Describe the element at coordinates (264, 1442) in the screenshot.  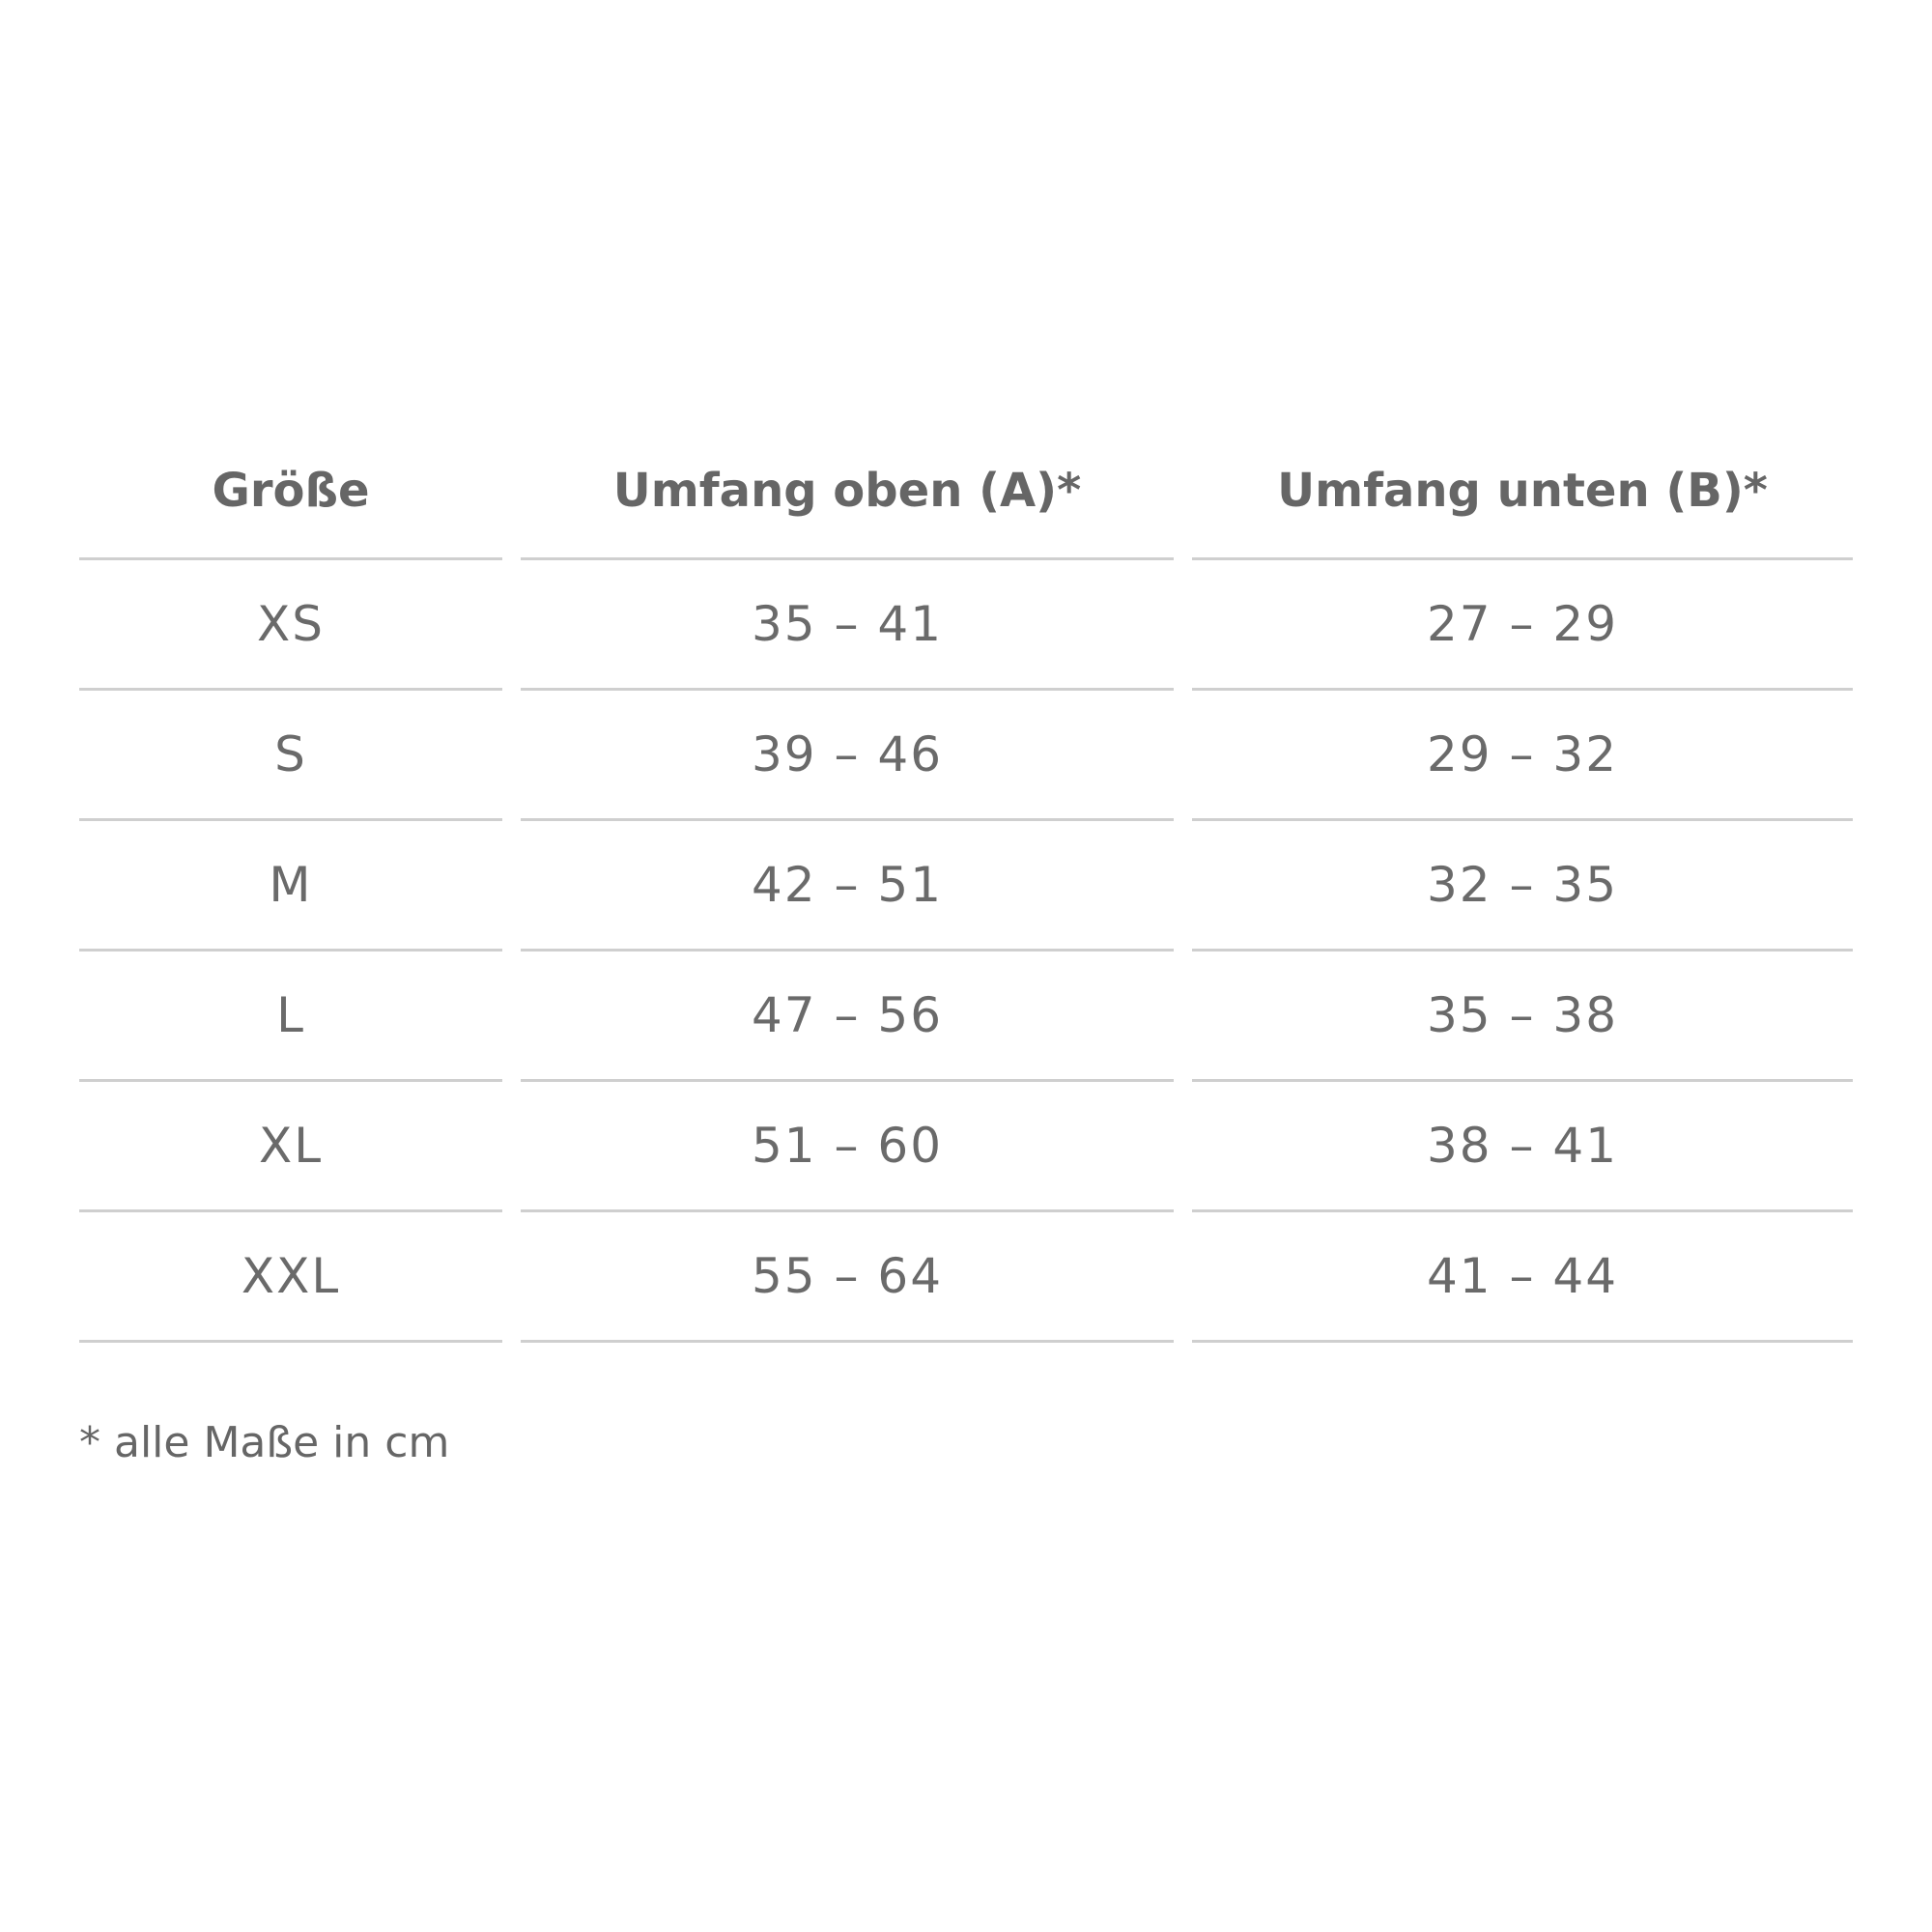
I see `footnote: * alle Maße in cm` at that location.